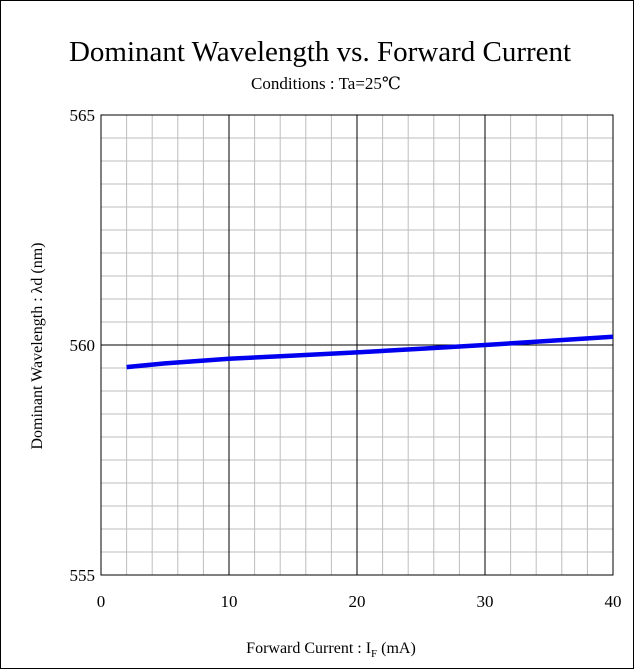  I want to click on y-tick-labels: 555 560 565, so click(83, 345).